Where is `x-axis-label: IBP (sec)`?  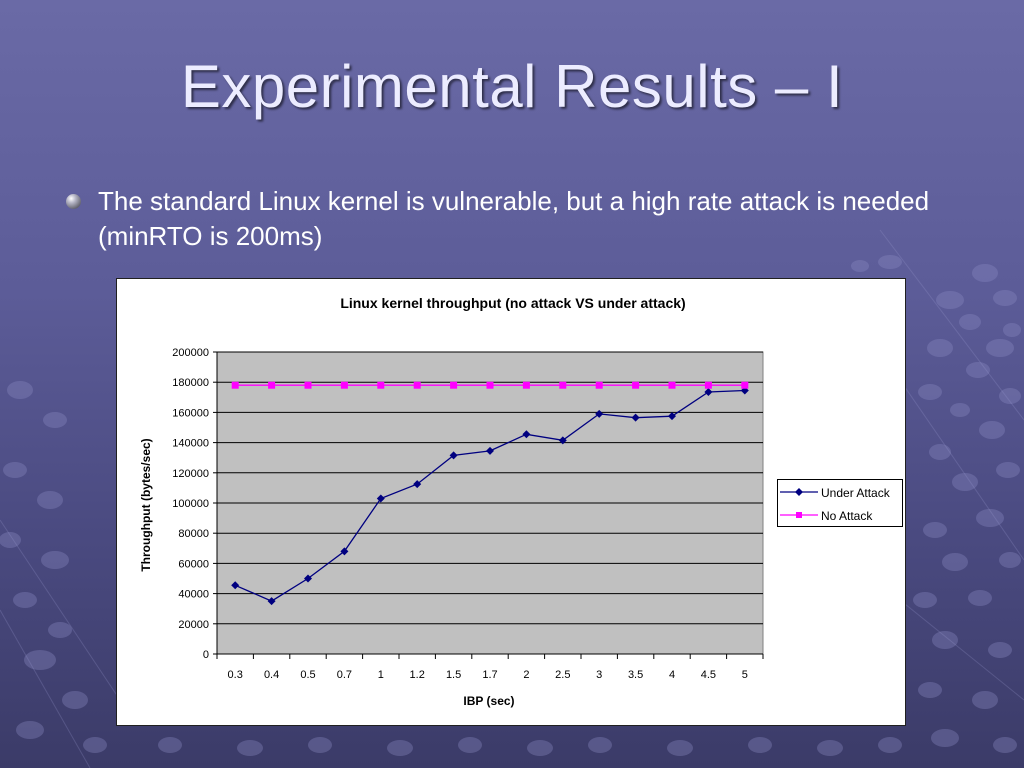 x-axis-label: IBP (sec) is located at coordinates (488, 701).